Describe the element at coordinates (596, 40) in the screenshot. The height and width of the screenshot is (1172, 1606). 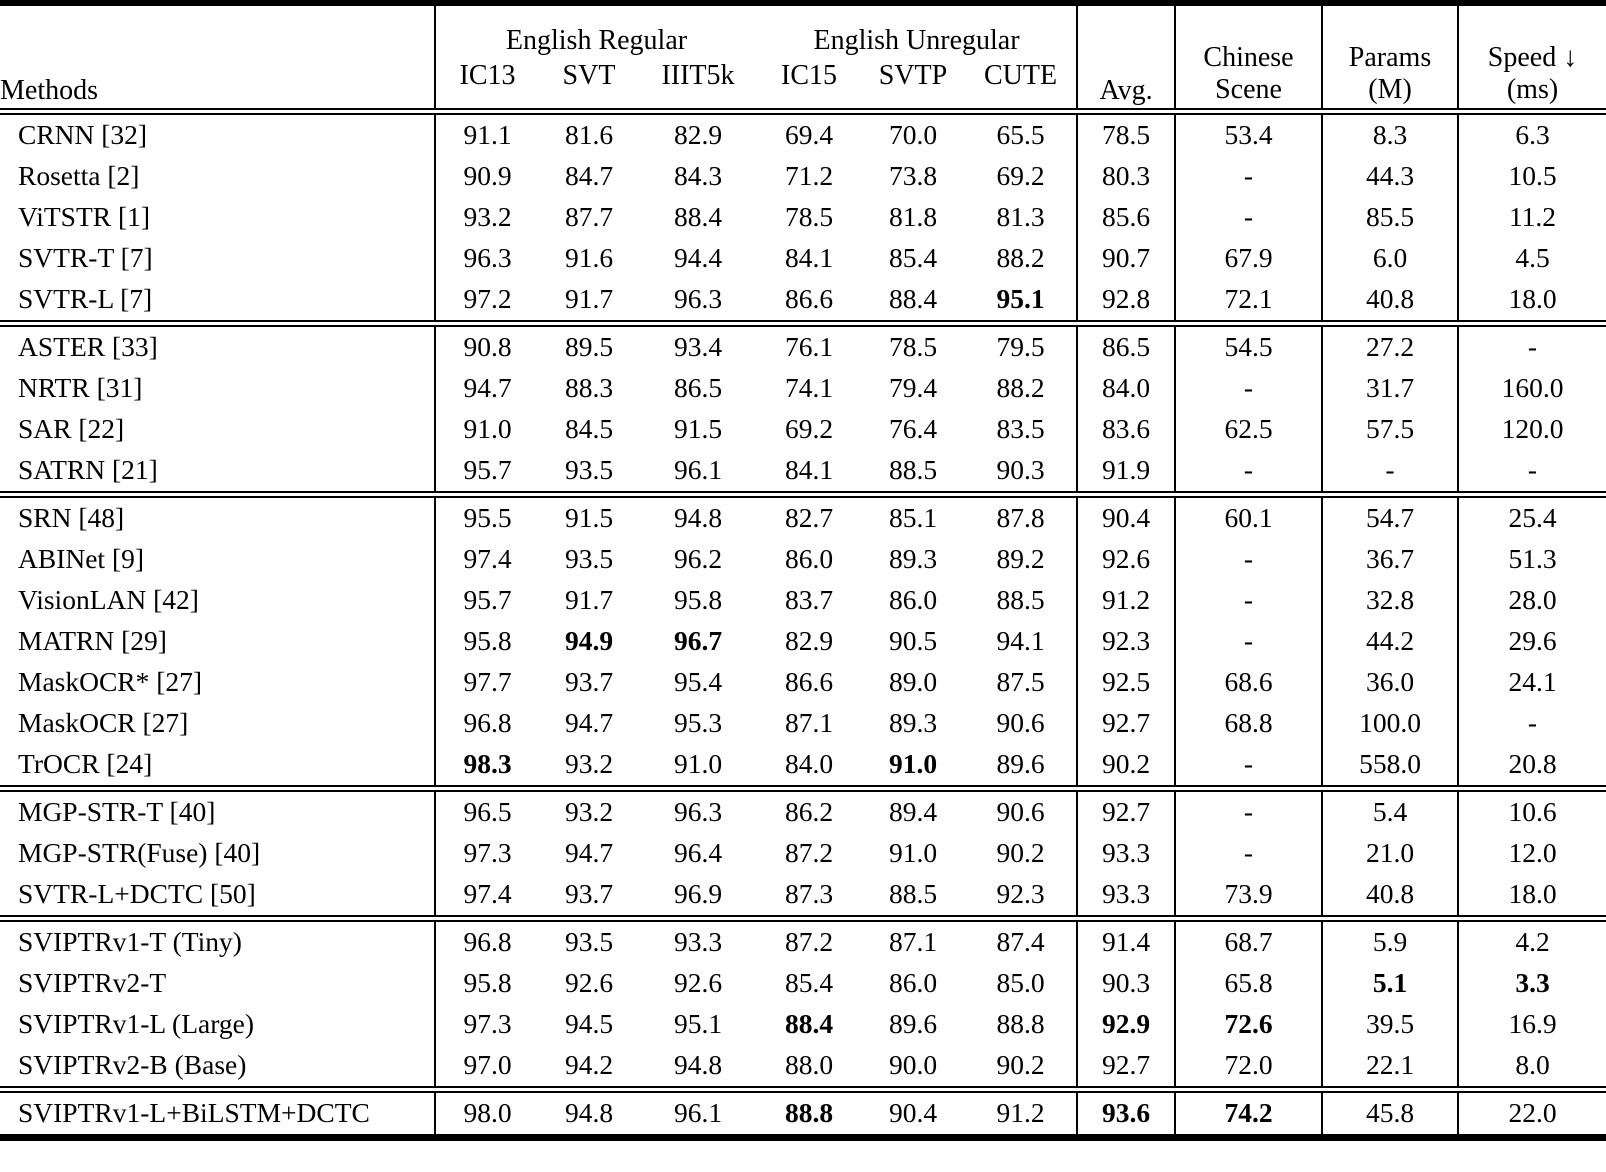
I see `group-header-english-regular: English Regular` at that location.